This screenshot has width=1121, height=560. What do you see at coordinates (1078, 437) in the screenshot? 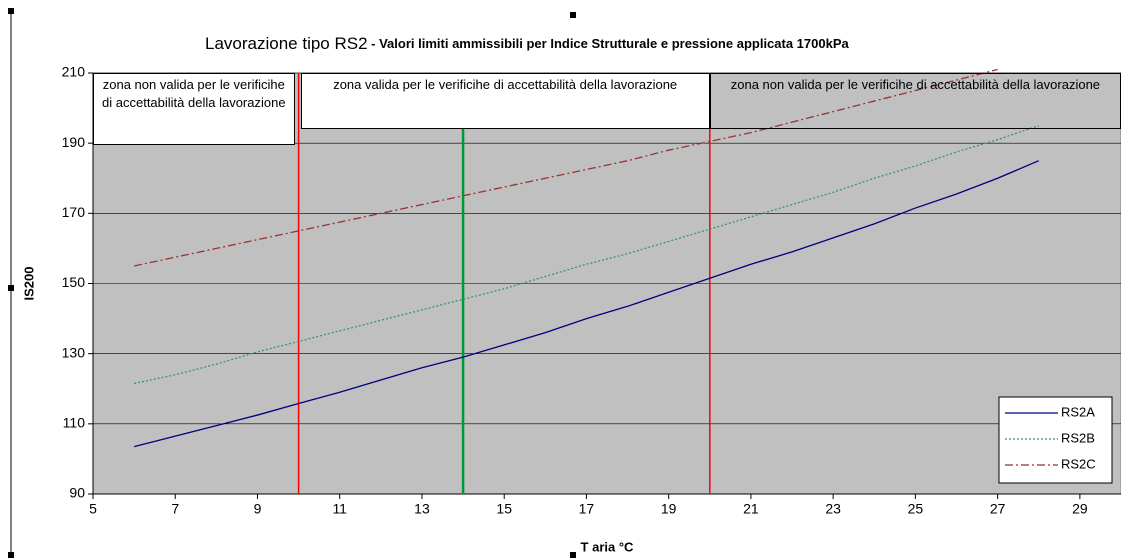
I see `legend-label: RS2B` at bounding box center [1078, 437].